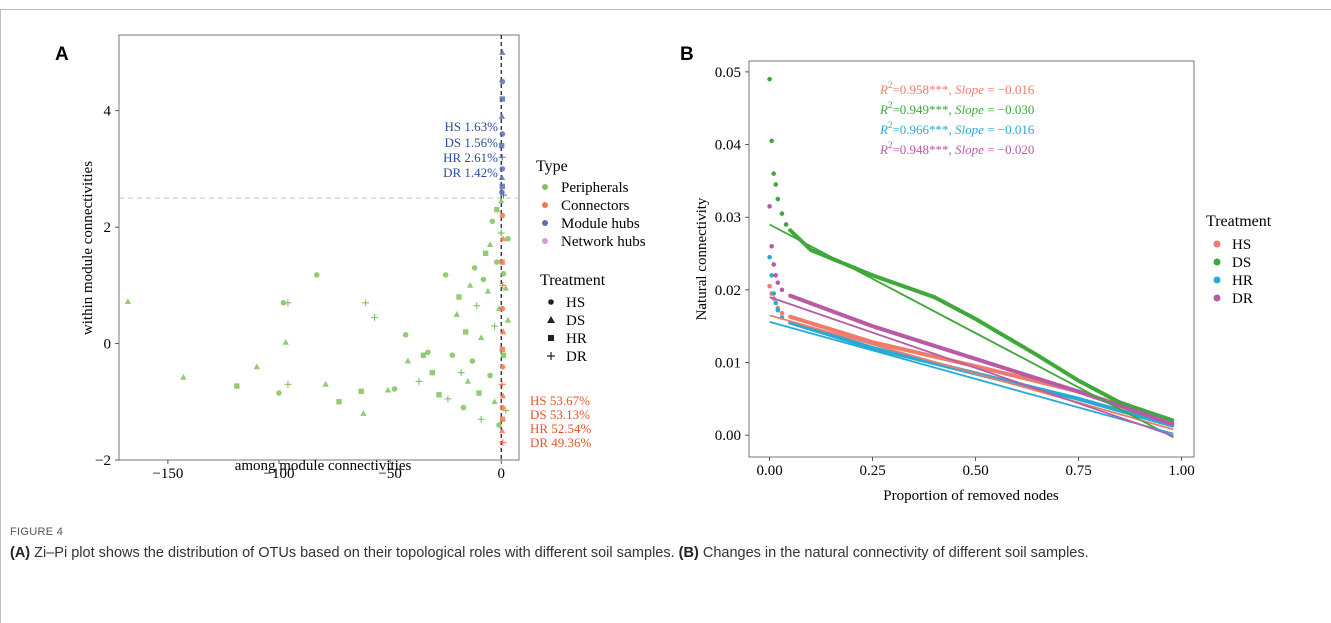  What do you see at coordinates (0, 316) in the screenshot?
I see `frame-left-border` at bounding box center [0, 316].